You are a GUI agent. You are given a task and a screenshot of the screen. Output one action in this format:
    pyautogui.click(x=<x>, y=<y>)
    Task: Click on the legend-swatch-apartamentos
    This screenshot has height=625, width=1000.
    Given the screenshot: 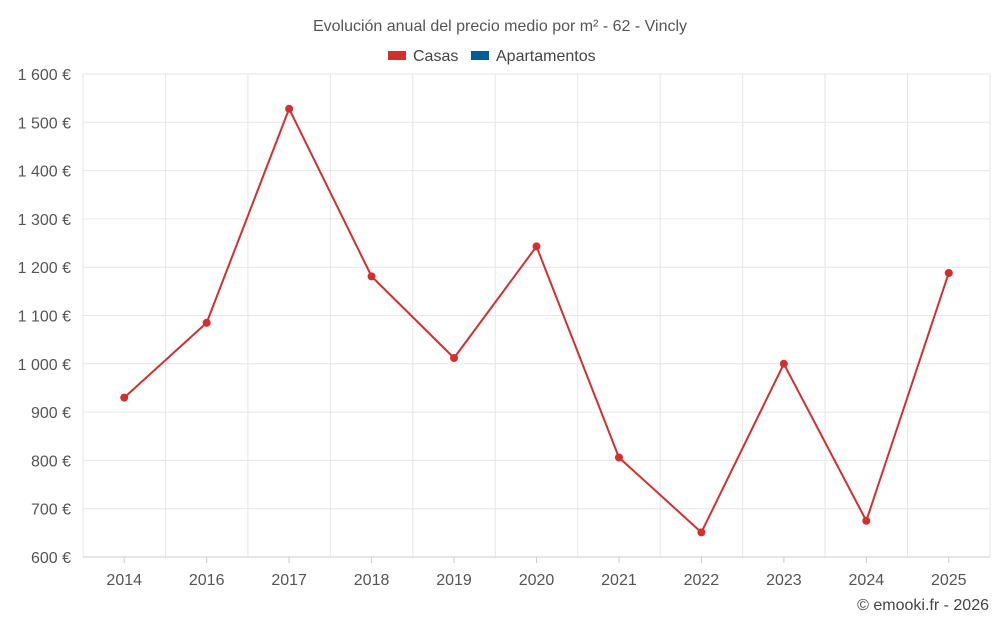 What is the action you would take?
    pyautogui.click(x=480, y=55)
    